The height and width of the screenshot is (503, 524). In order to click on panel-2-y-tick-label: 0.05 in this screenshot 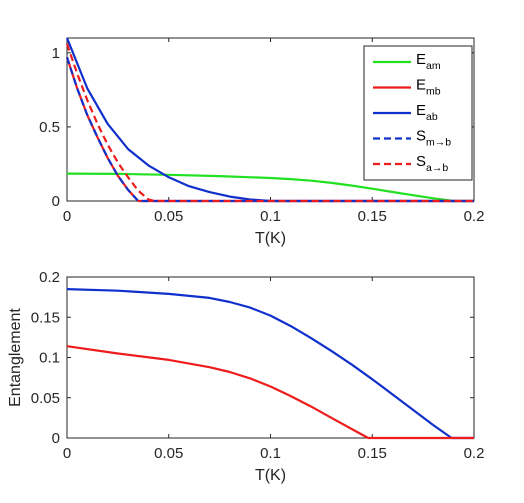, I will do `click(45, 398)`.